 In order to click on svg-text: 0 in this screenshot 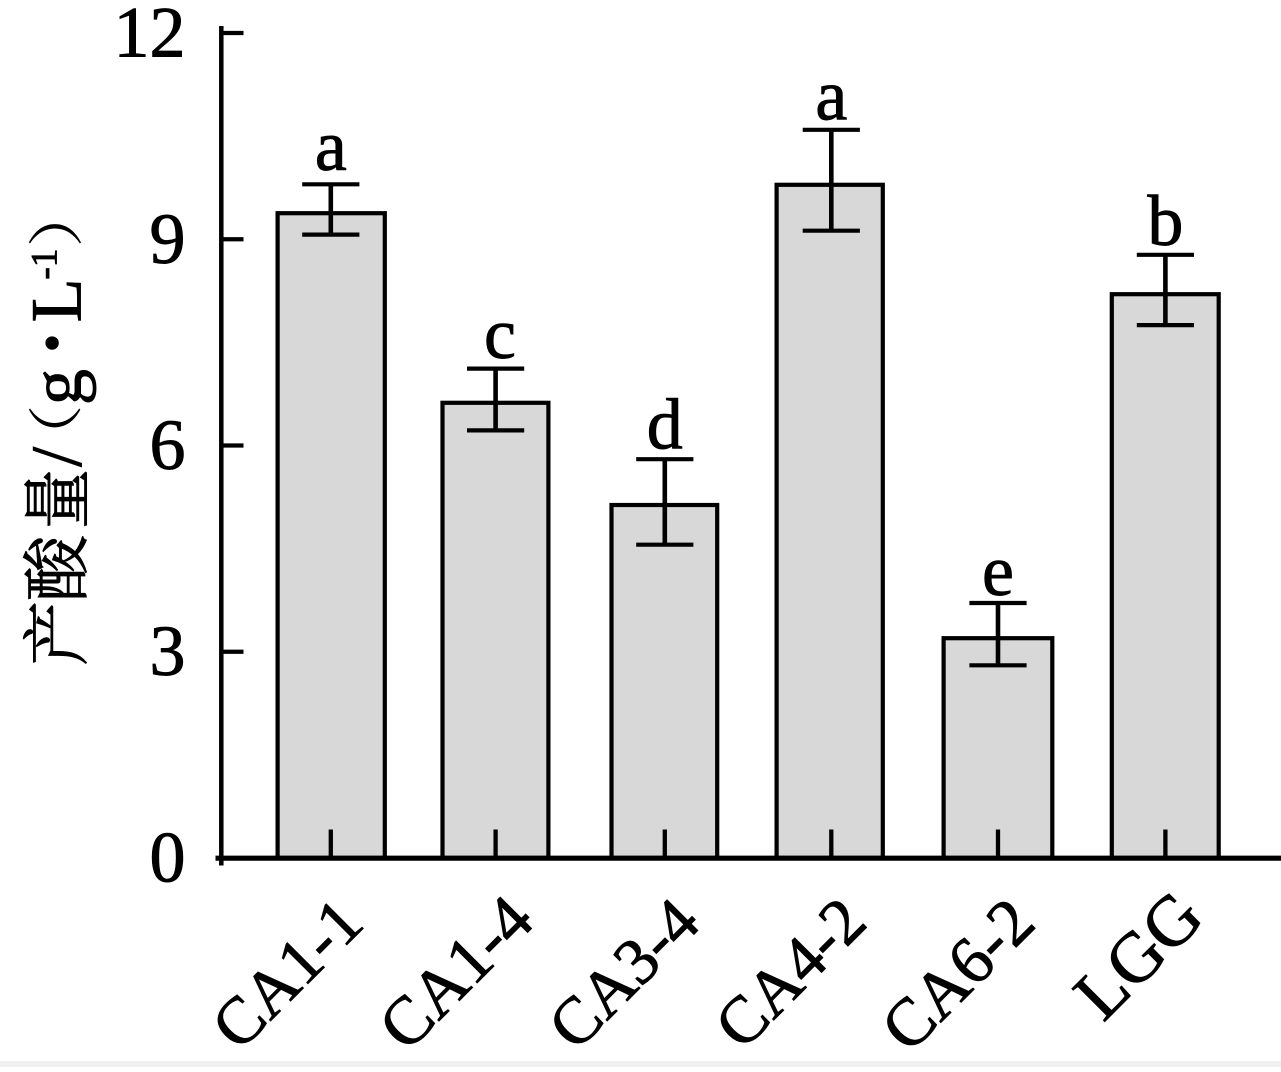, I will do `click(168, 858)`.